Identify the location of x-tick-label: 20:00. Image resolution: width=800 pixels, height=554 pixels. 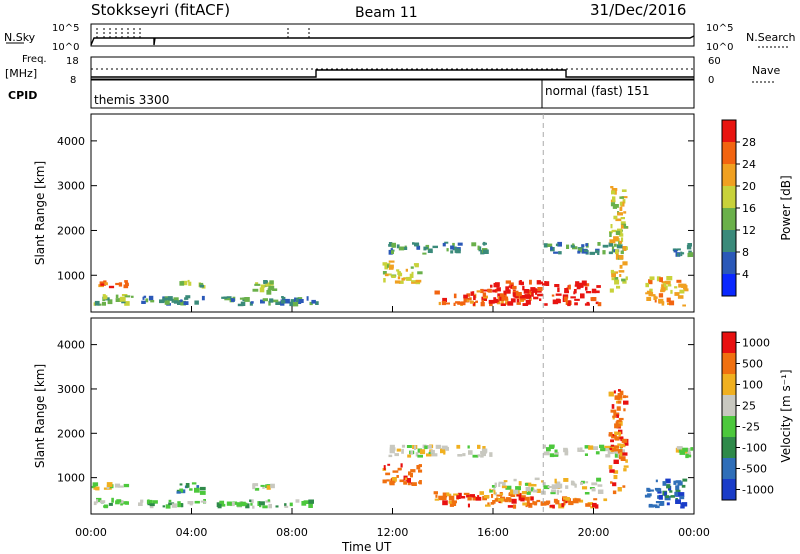
(594, 532).